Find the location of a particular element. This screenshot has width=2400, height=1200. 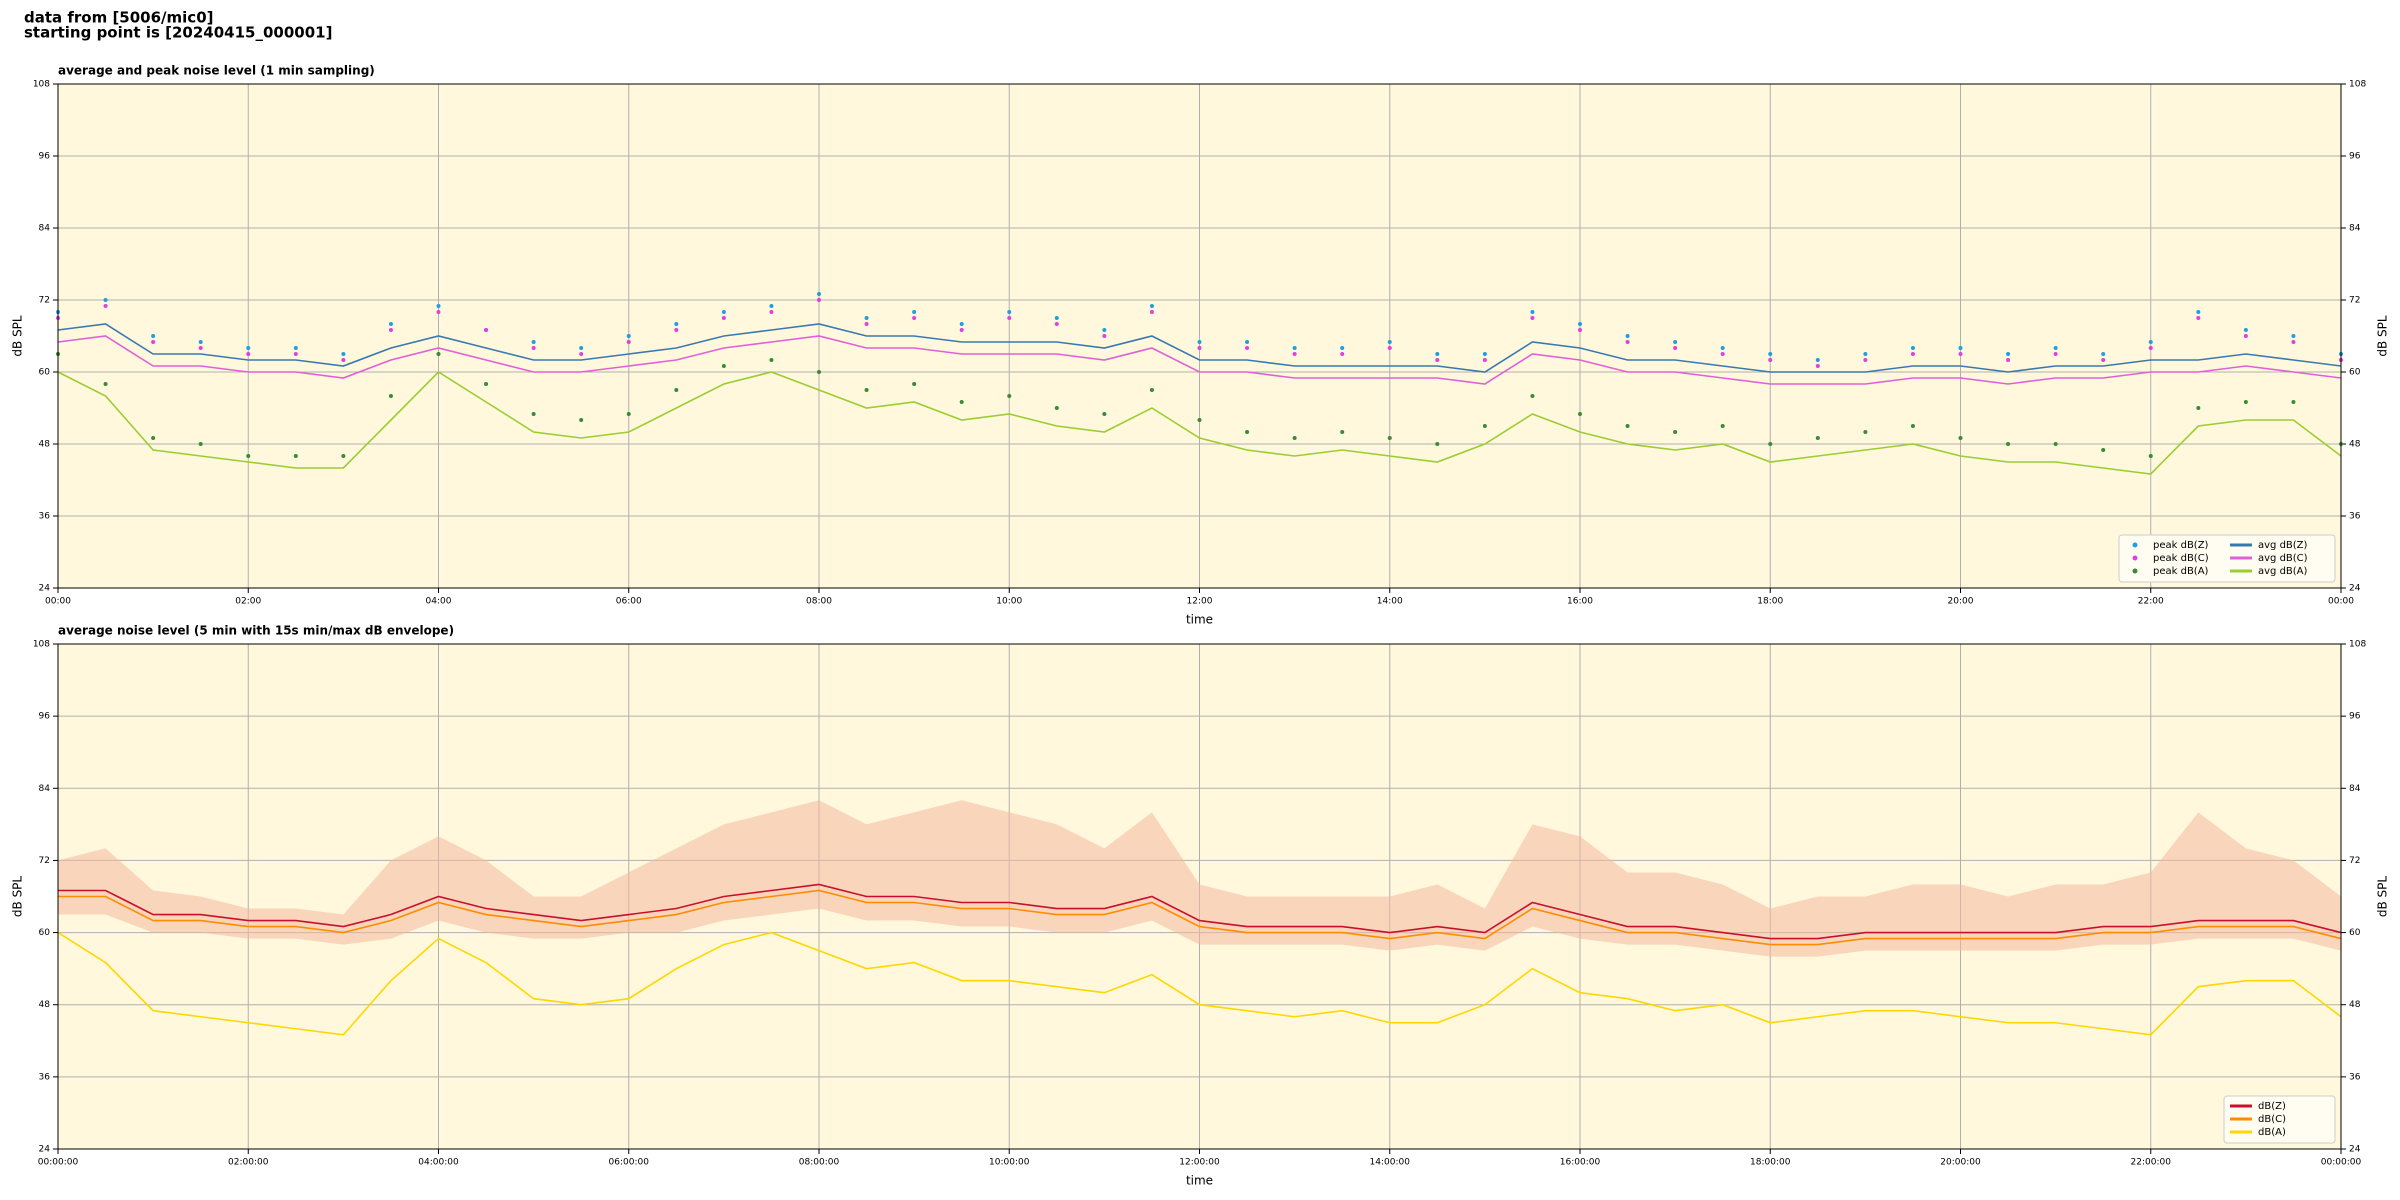

legend-label: peak dB(A) is located at coordinates (2181, 571).